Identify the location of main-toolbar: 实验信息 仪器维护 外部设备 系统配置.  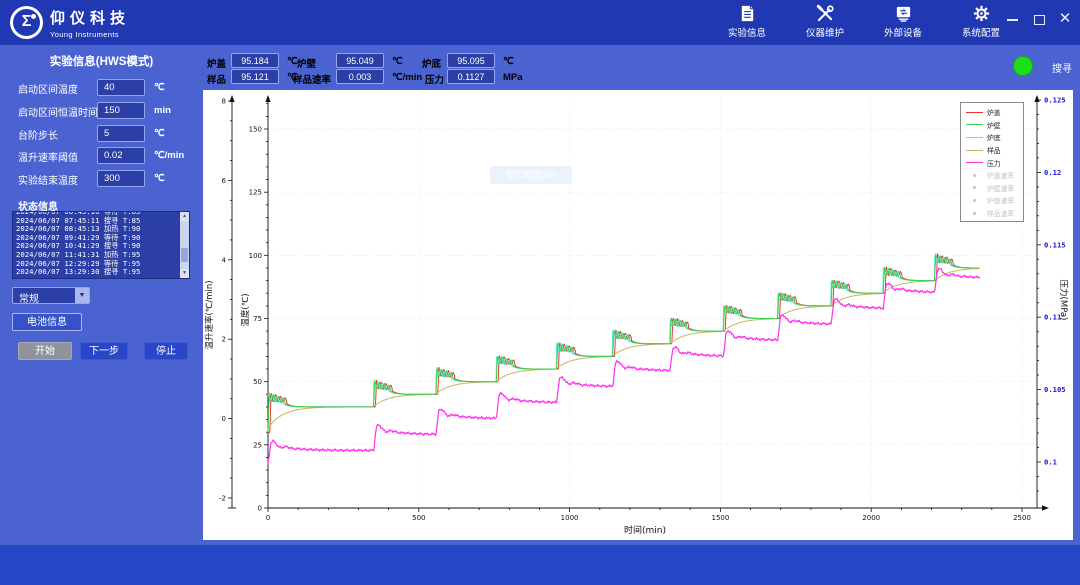
(864, 21).